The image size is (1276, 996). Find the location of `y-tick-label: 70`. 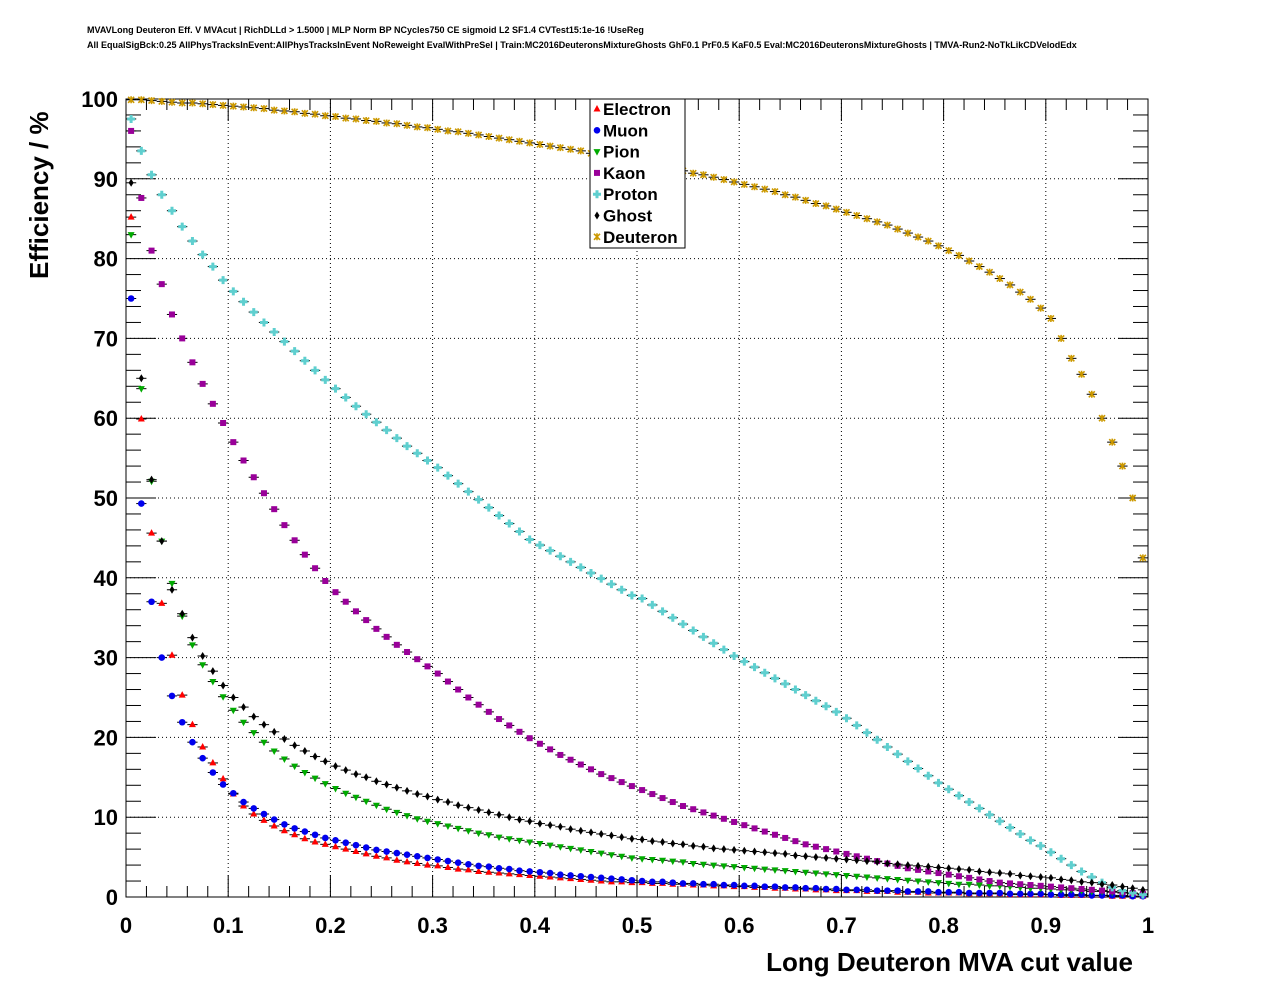

y-tick-label: 70 is located at coordinates (106, 338).